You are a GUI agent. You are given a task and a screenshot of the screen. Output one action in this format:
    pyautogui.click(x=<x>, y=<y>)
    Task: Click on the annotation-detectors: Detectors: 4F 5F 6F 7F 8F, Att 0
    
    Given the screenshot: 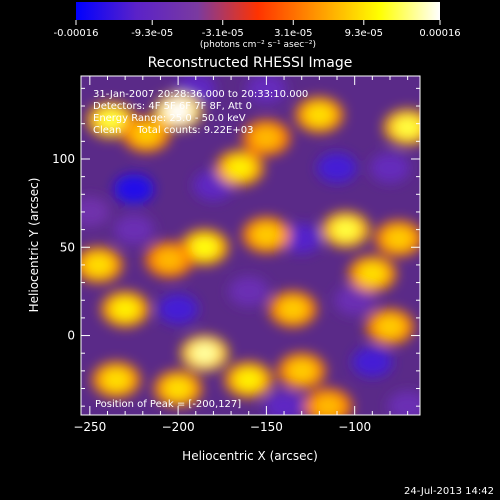 What is the action you would take?
    pyautogui.click(x=172, y=106)
    